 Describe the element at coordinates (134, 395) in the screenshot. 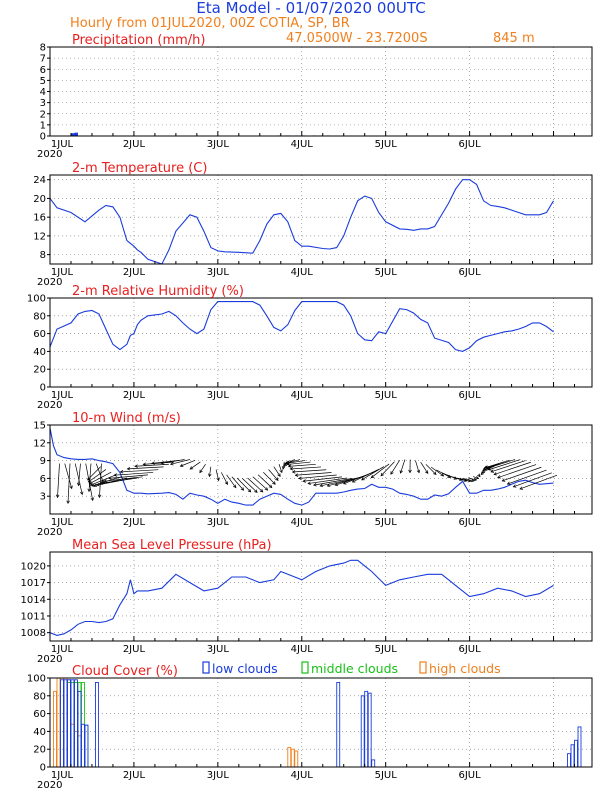

I see `x-day-label: 2JUL` at that location.